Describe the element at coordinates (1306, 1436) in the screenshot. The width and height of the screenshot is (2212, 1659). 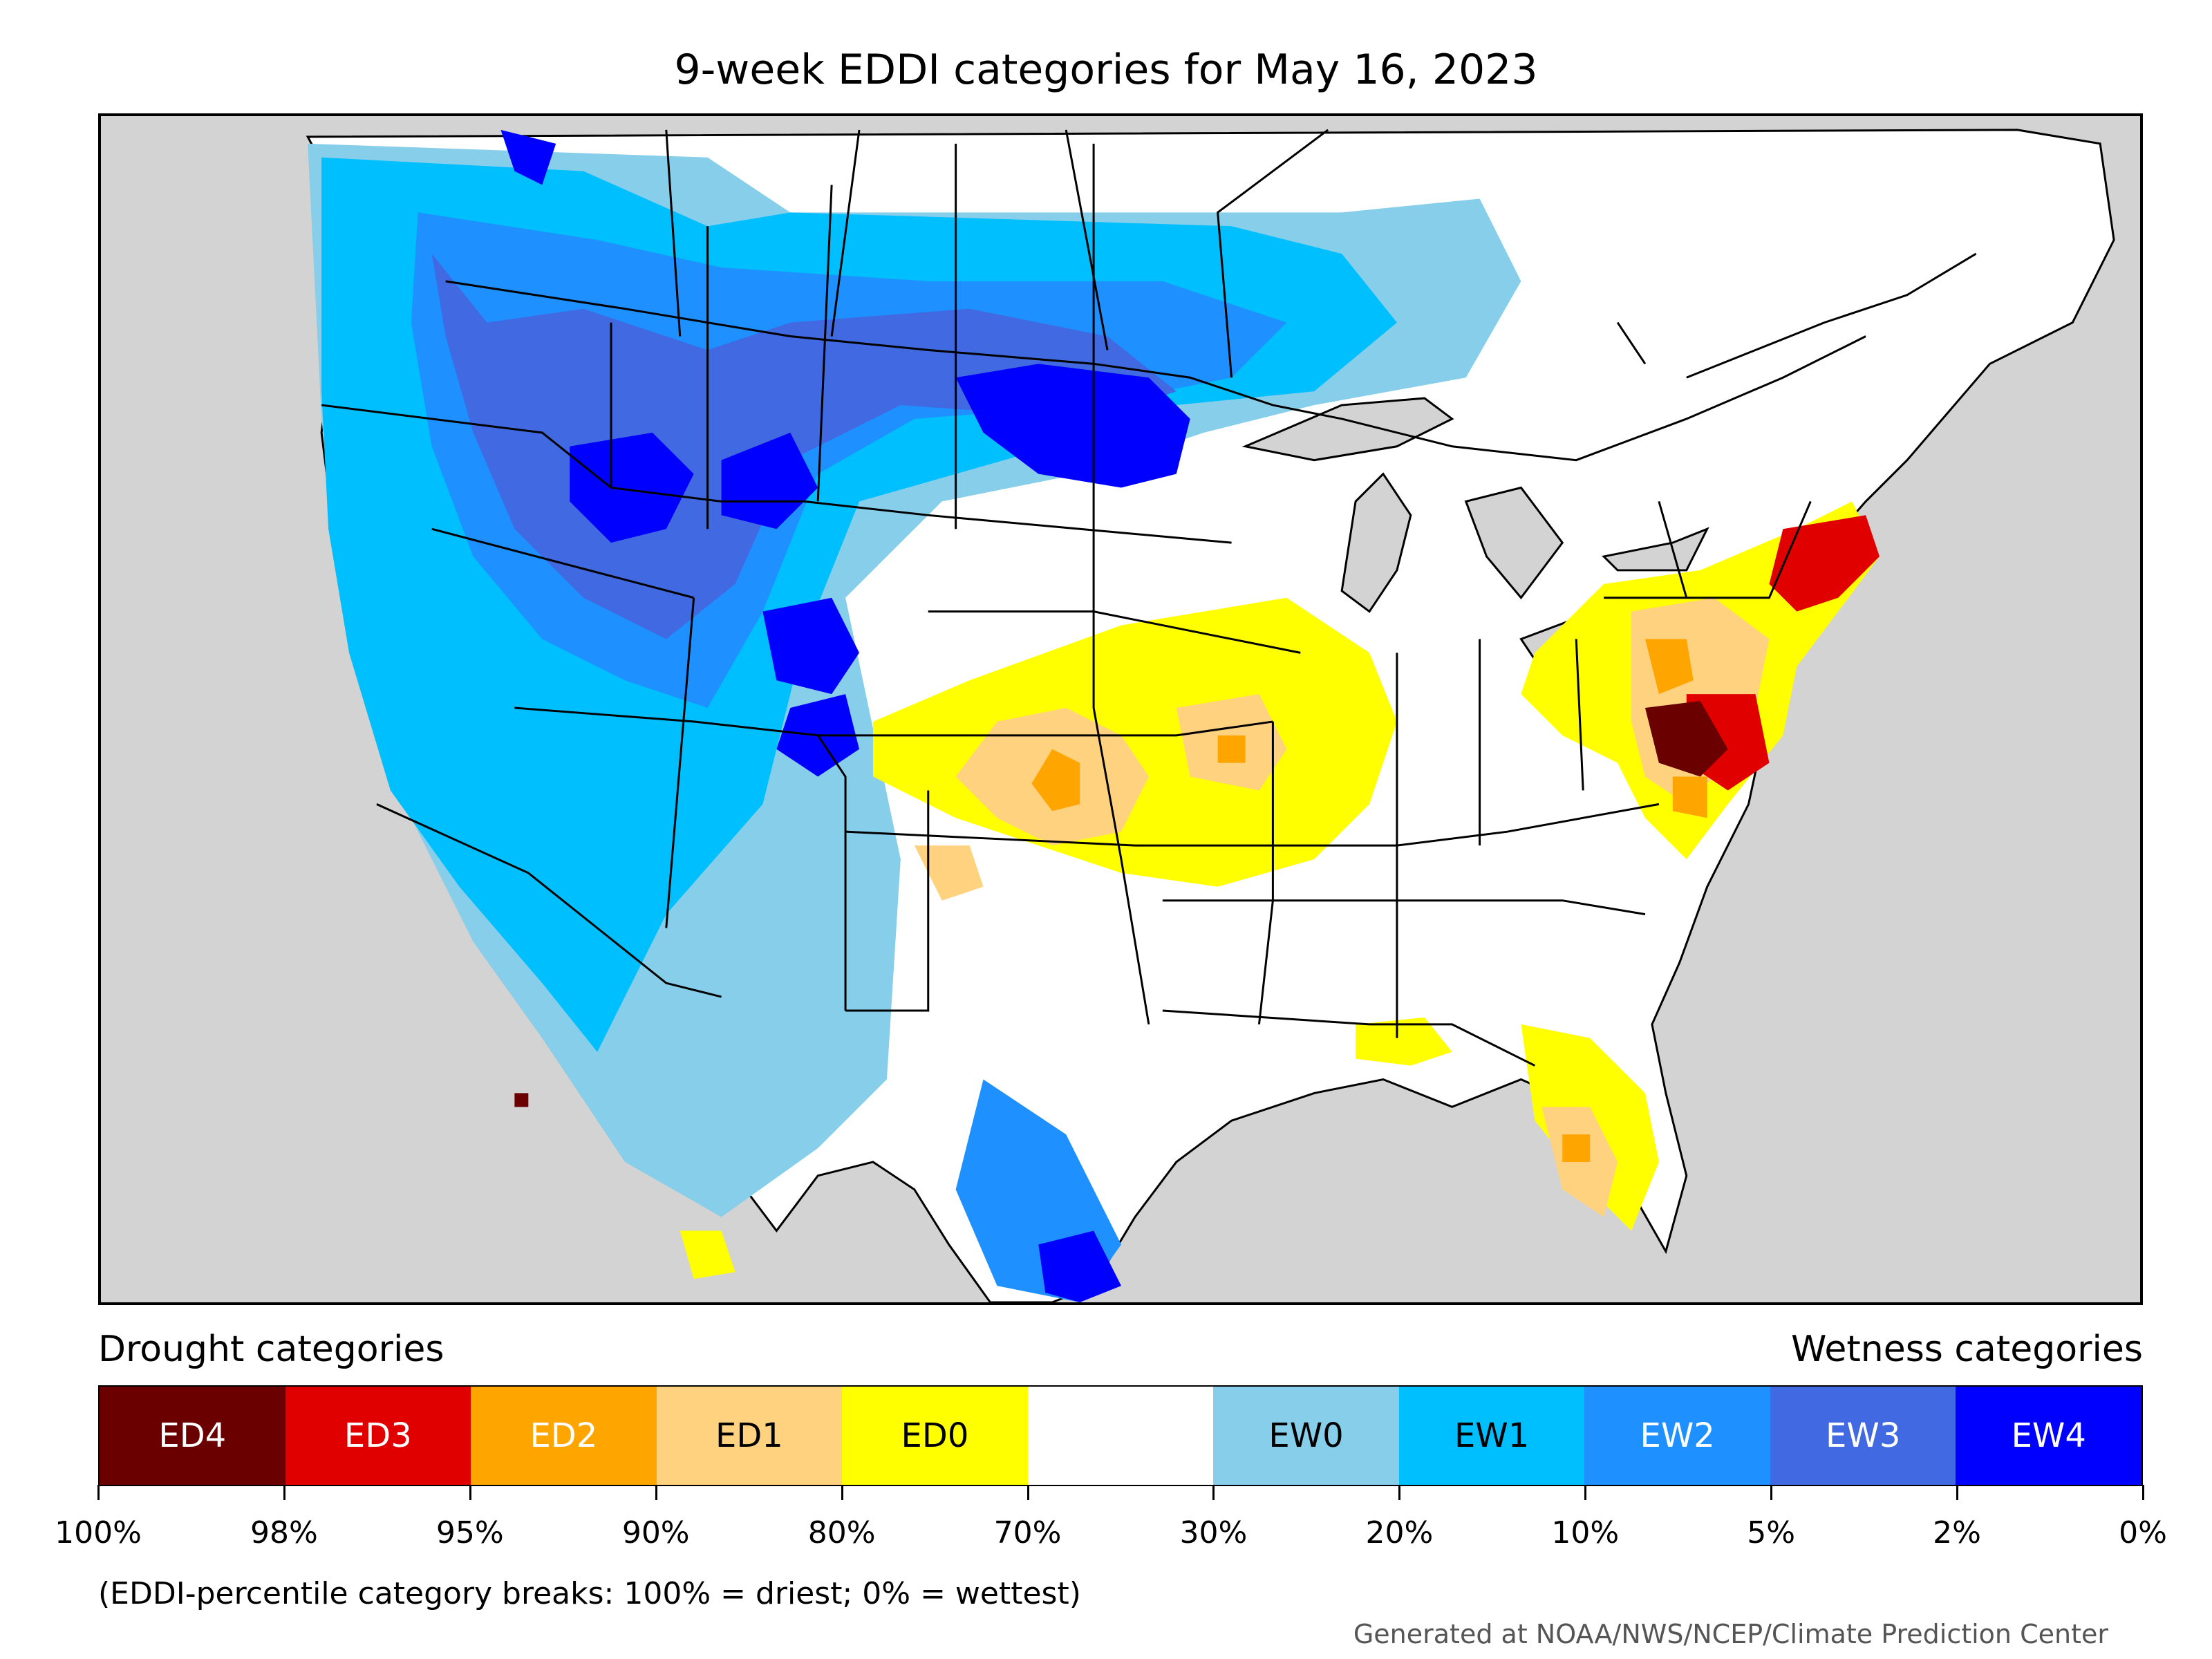
I see `legend-swatch-ew0: EW0` at that location.